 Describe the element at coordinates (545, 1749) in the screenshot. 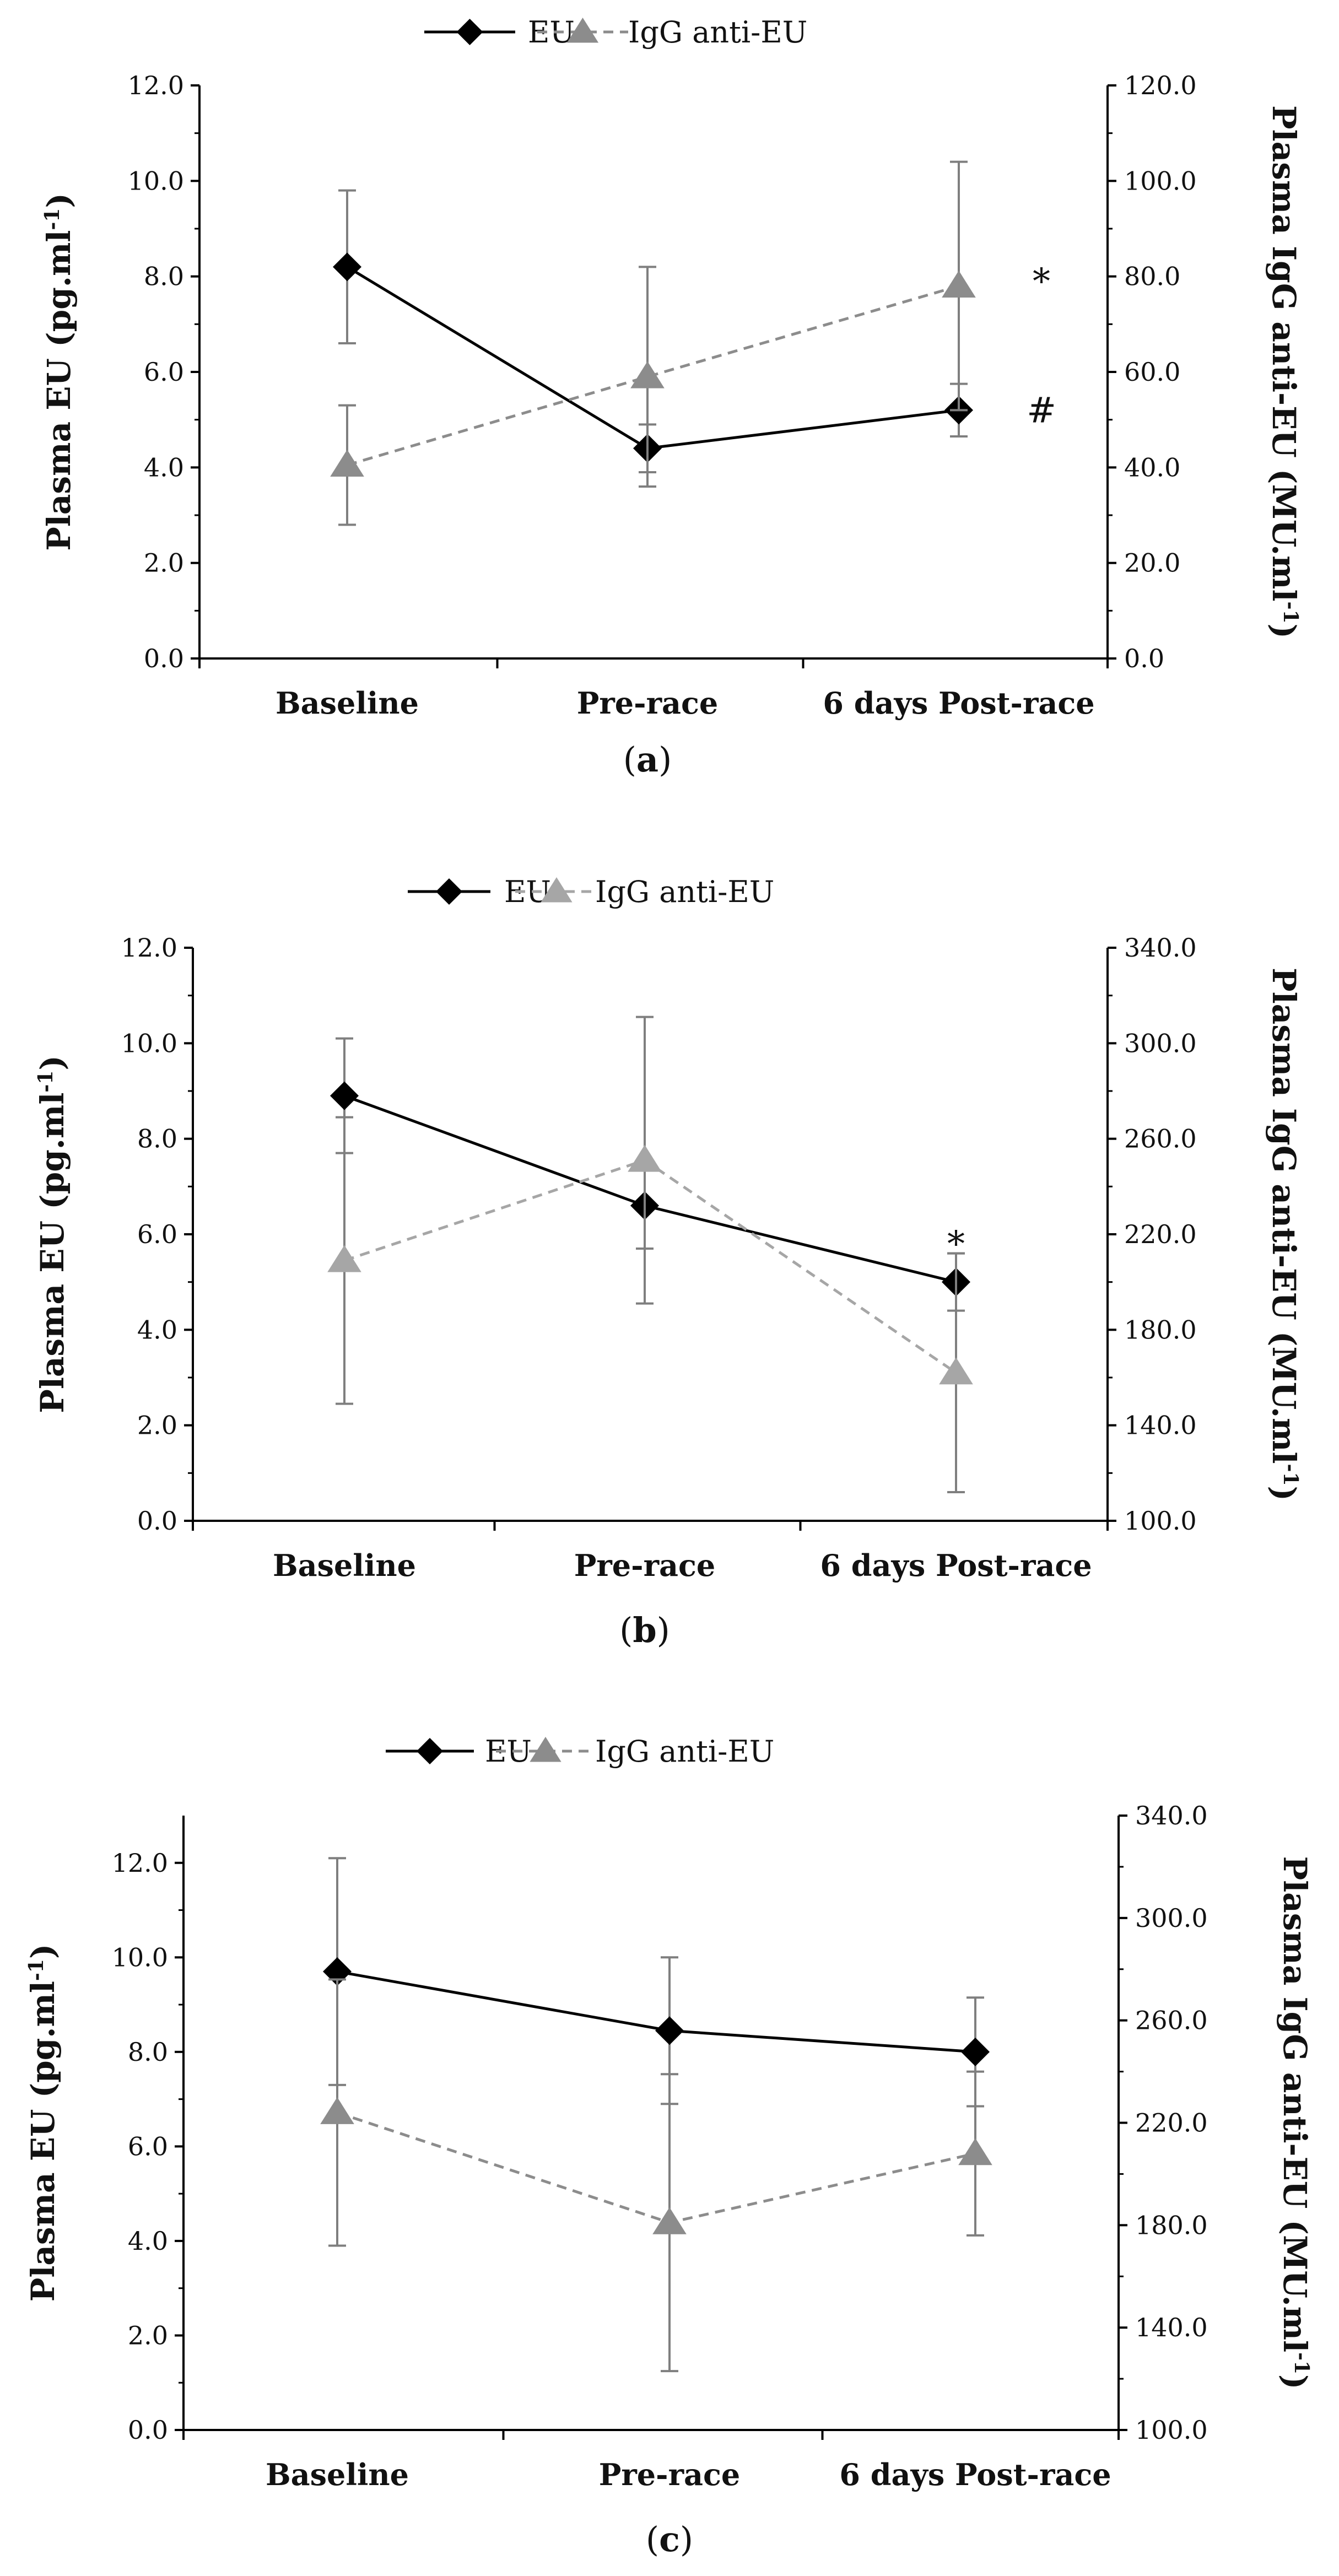

I see `legend-marker-igg` at that location.